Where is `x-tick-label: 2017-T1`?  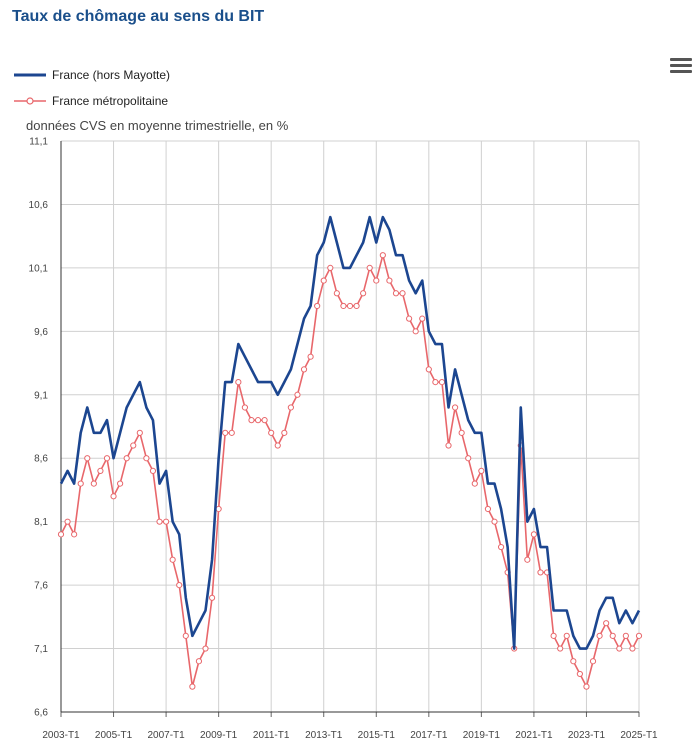
x-tick-label: 2017-T1 is located at coordinates (429, 735).